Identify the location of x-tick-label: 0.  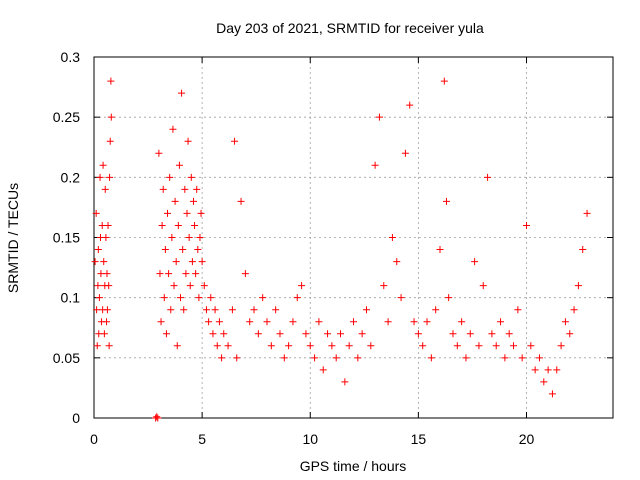
(94, 439).